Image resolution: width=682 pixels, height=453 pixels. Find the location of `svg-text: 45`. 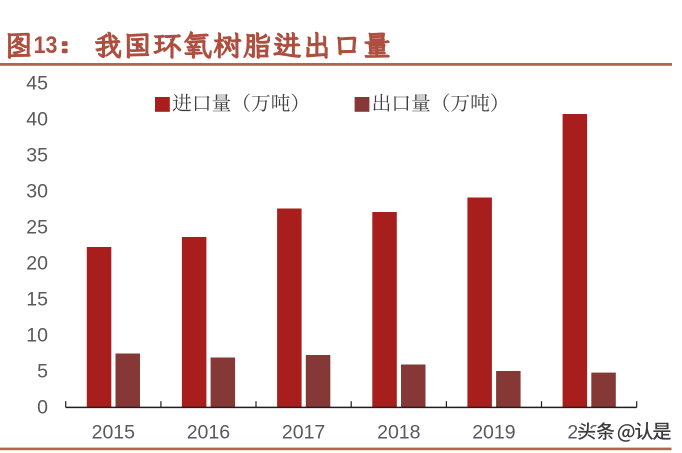

svg-text: 45 is located at coordinates (37, 84).